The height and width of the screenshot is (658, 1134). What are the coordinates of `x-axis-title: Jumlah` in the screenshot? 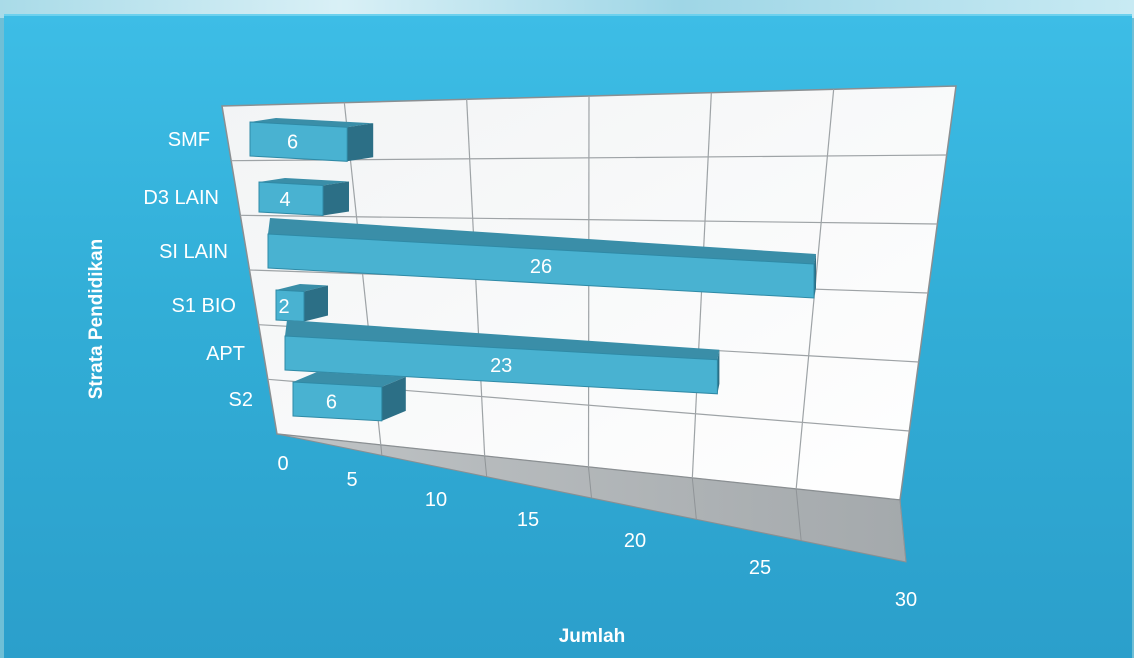 It's located at (592, 636).